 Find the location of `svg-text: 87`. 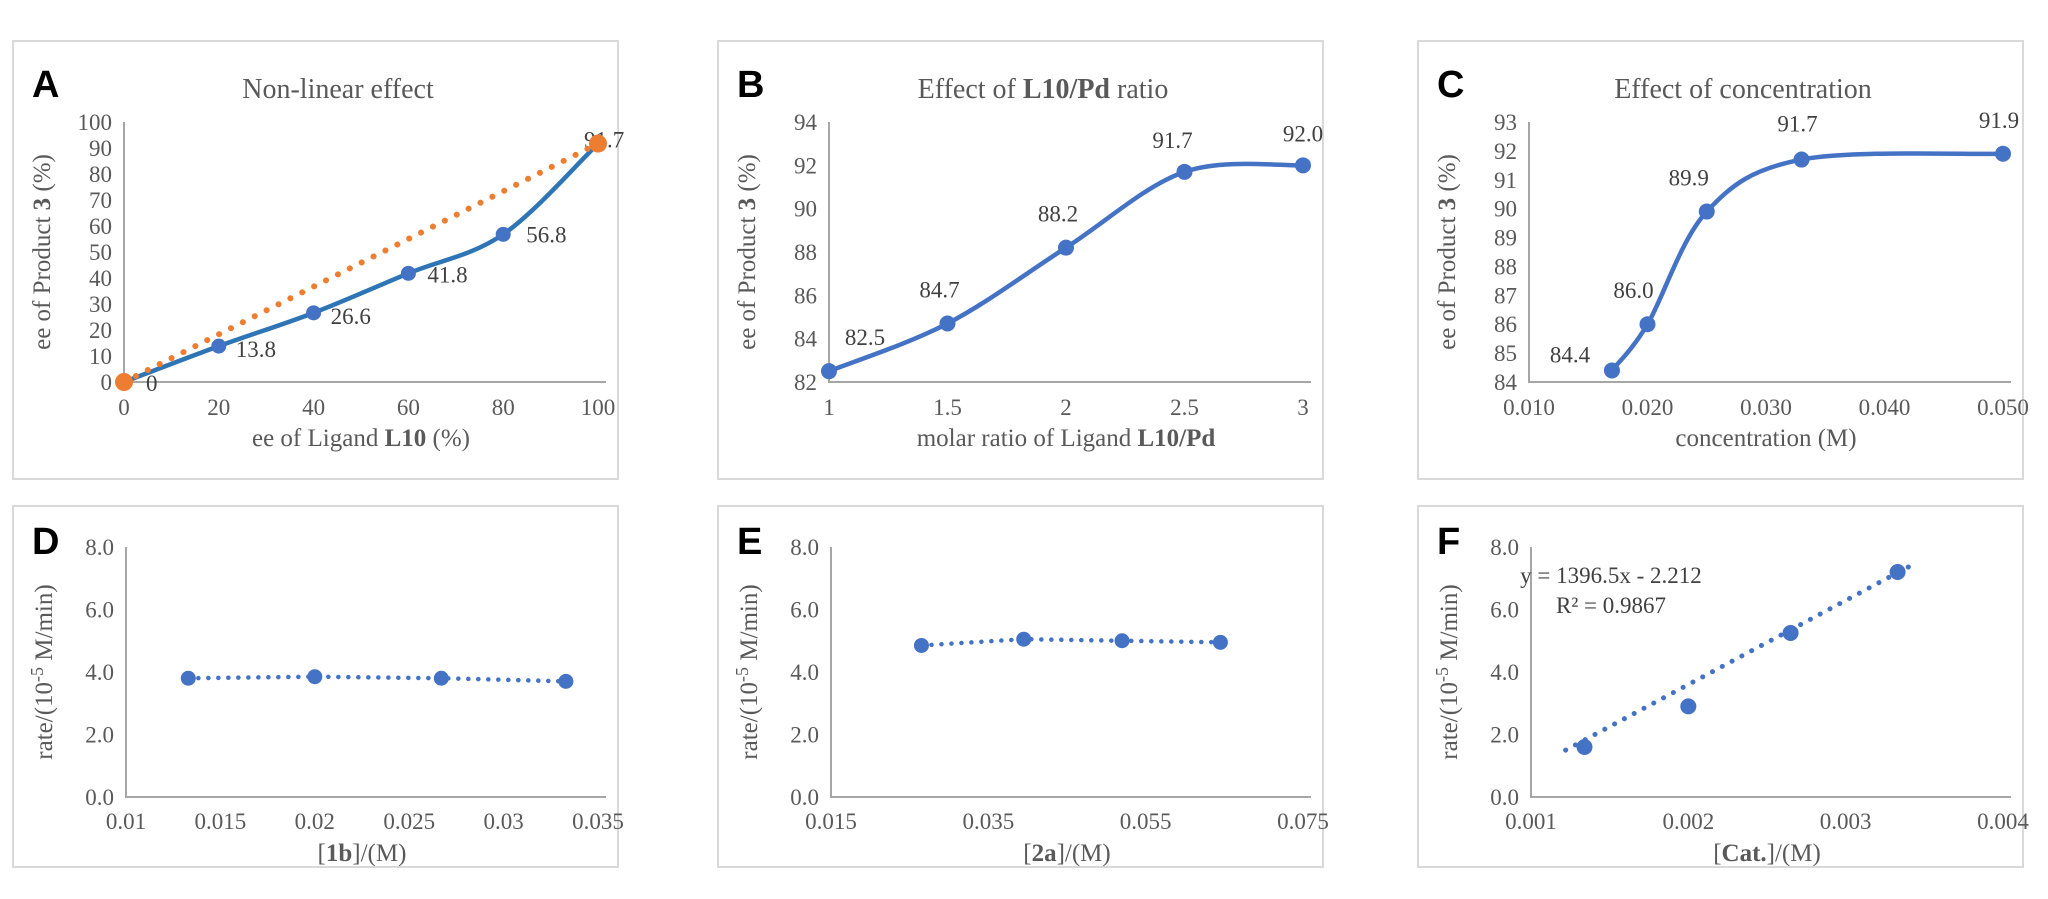

svg-text: 87 is located at coordinates (1505, 295).